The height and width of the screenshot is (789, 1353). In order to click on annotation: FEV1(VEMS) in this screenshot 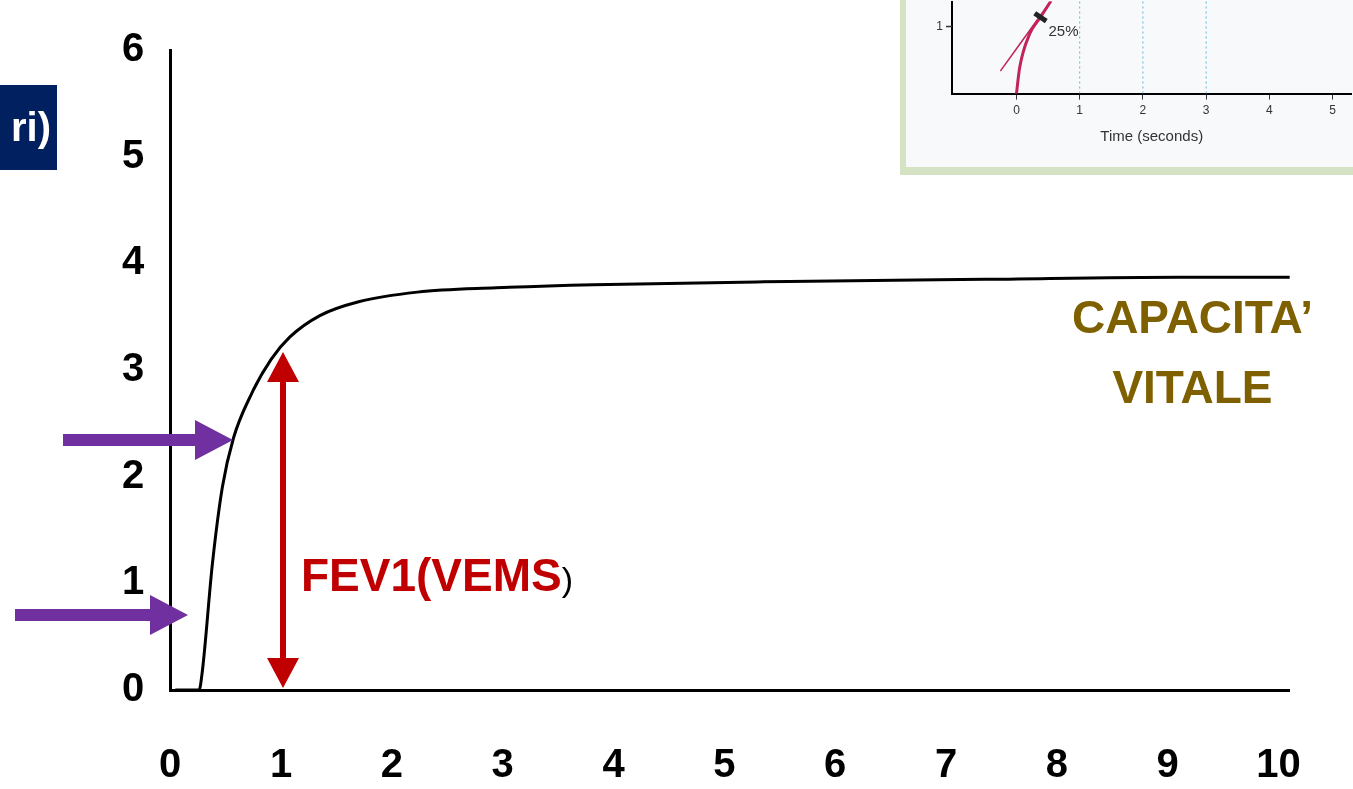, I will do `click(437, 575)`.